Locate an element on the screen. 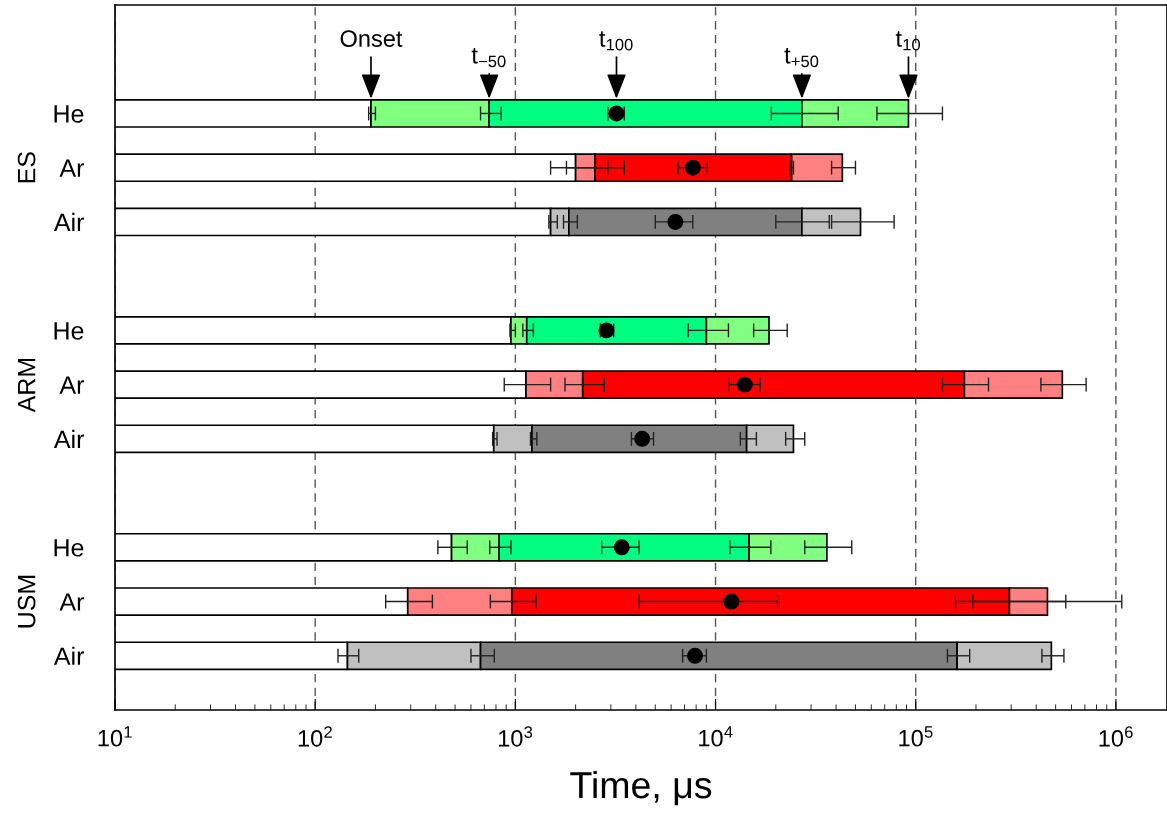  annotation: Onset is located at coordinates (371, 38).